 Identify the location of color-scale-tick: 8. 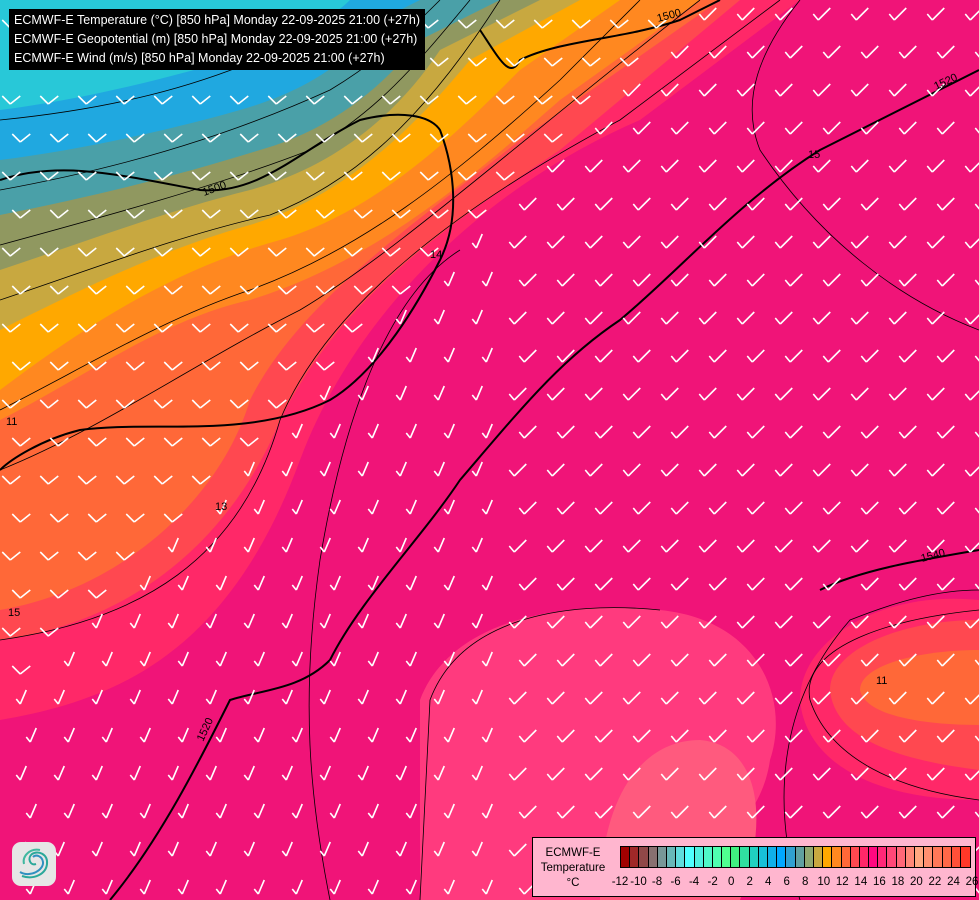
(805, 882).